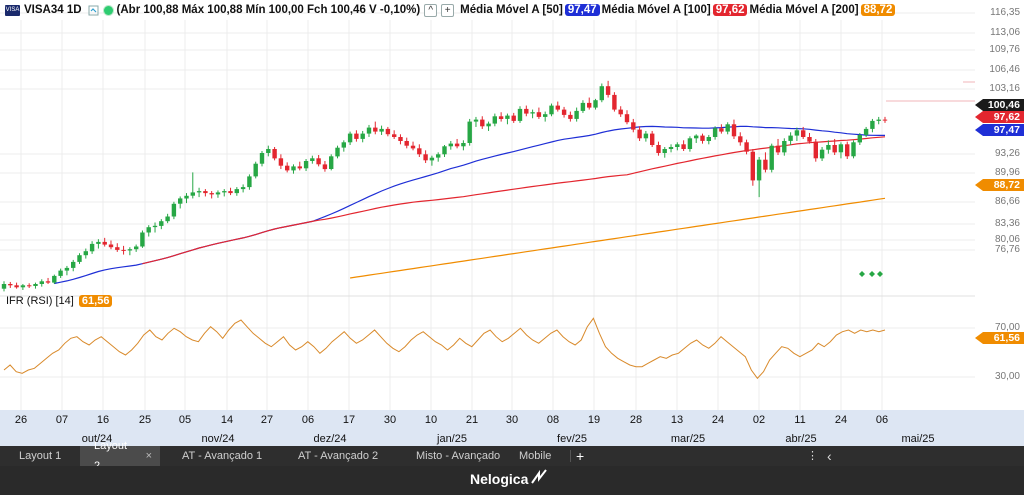 The image size is (1024, 495). I want to click on day-label: 24, so click(718, 420).